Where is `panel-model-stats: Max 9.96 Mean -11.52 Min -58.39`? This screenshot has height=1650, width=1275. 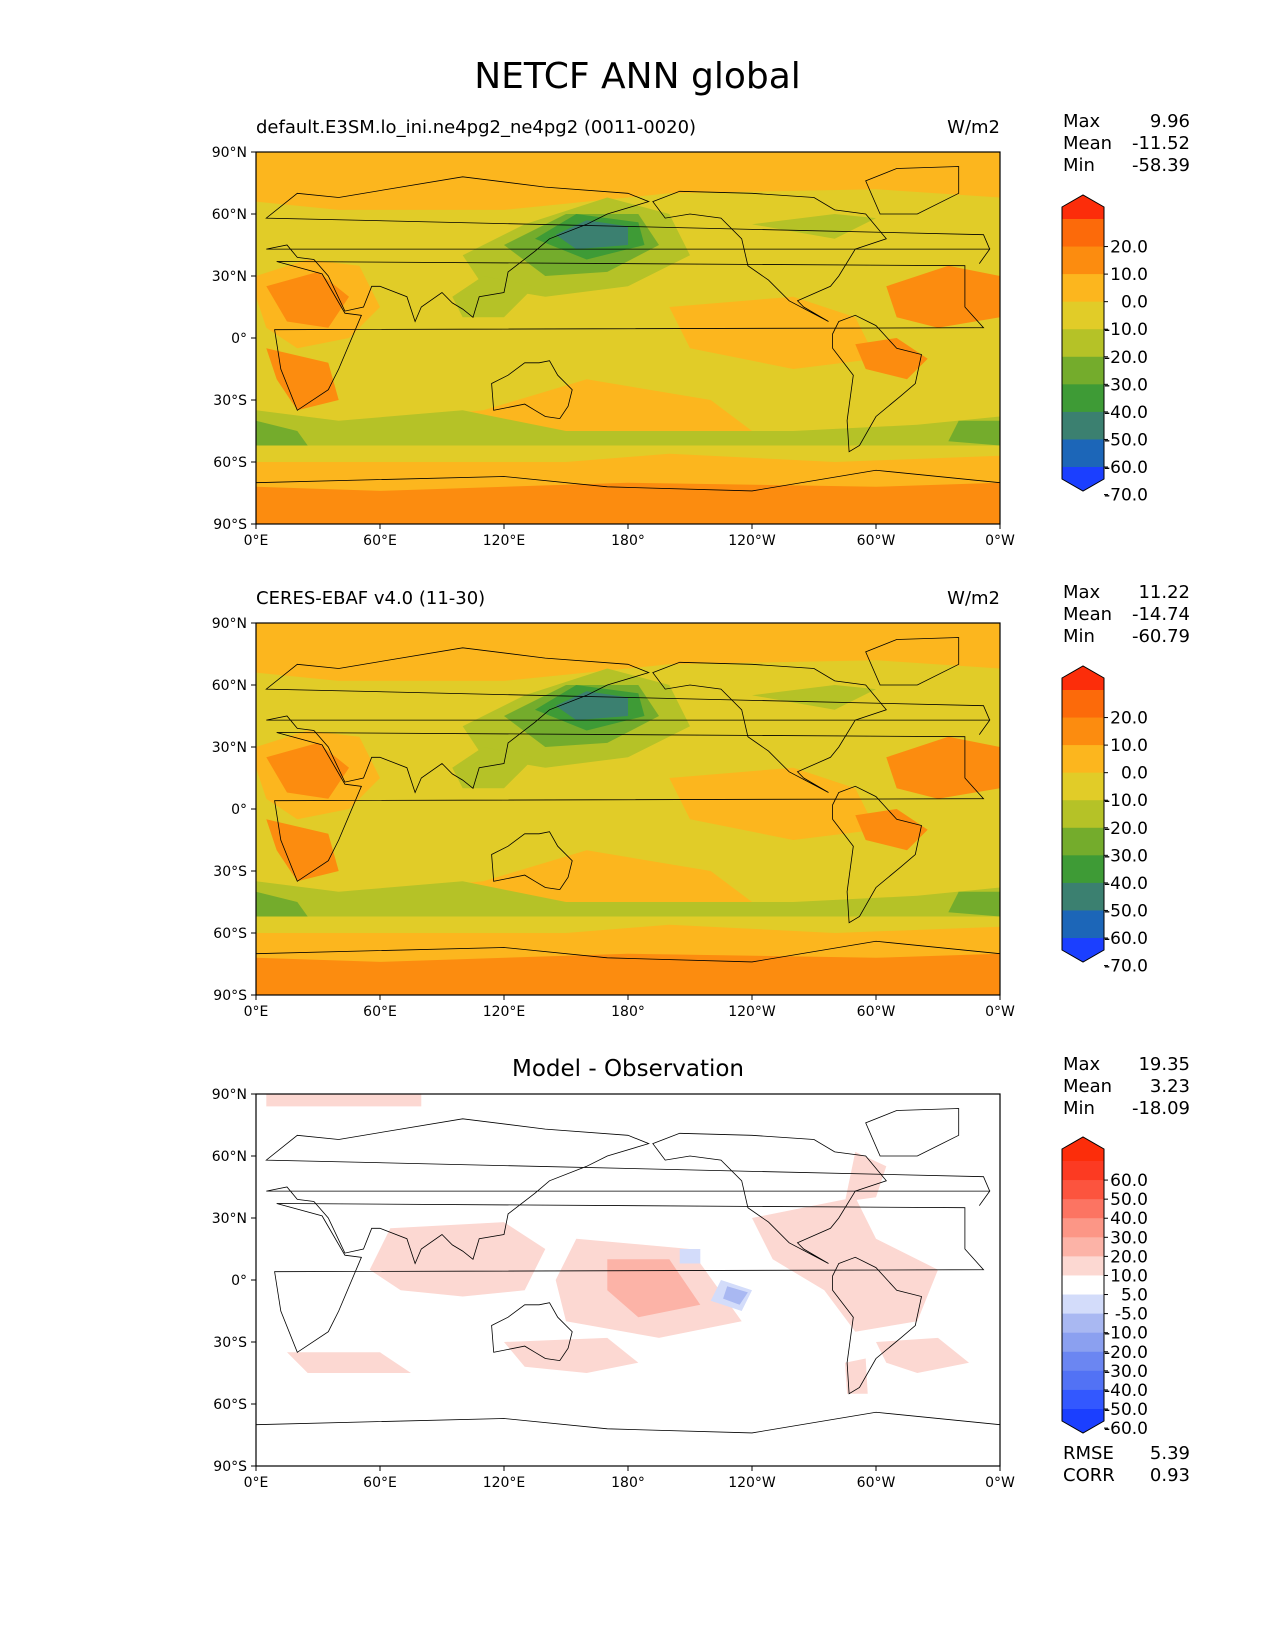
panel-model-stats: Max 9.96 Mean -11.52 Min -58.39 is located at coordinates (1126, 144).